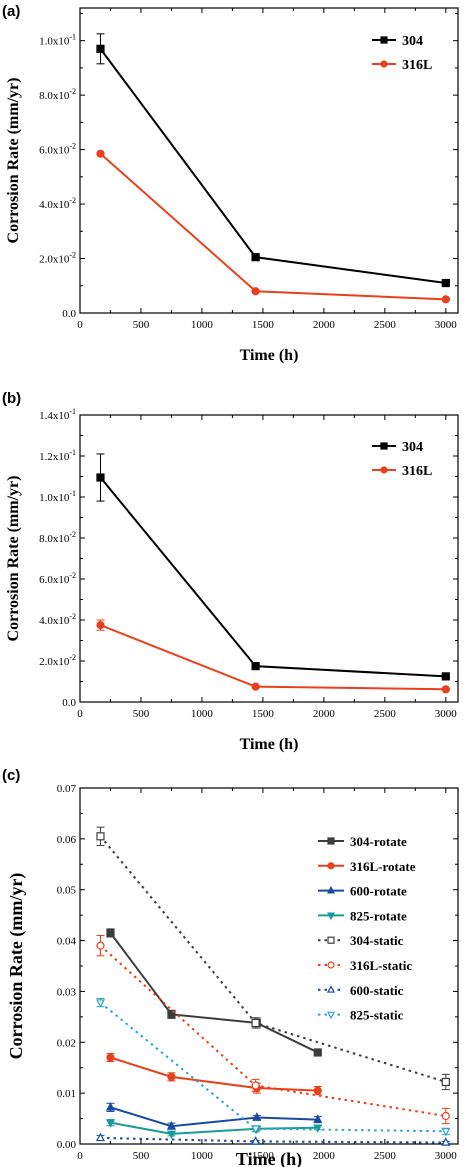 This screenshot has height=1167, width=474. I want to click on series-825-static, so click(273, 1067).